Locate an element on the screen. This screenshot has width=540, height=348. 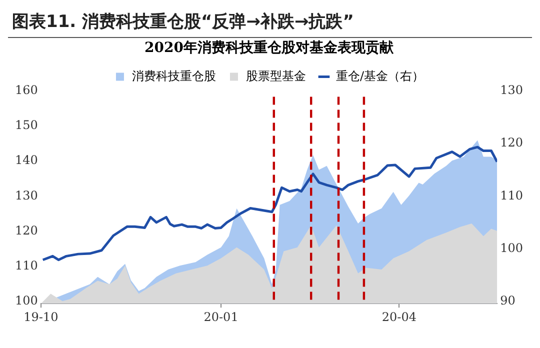
legend-label: 重仓/基金（右） is located at coordinates (380, 75).